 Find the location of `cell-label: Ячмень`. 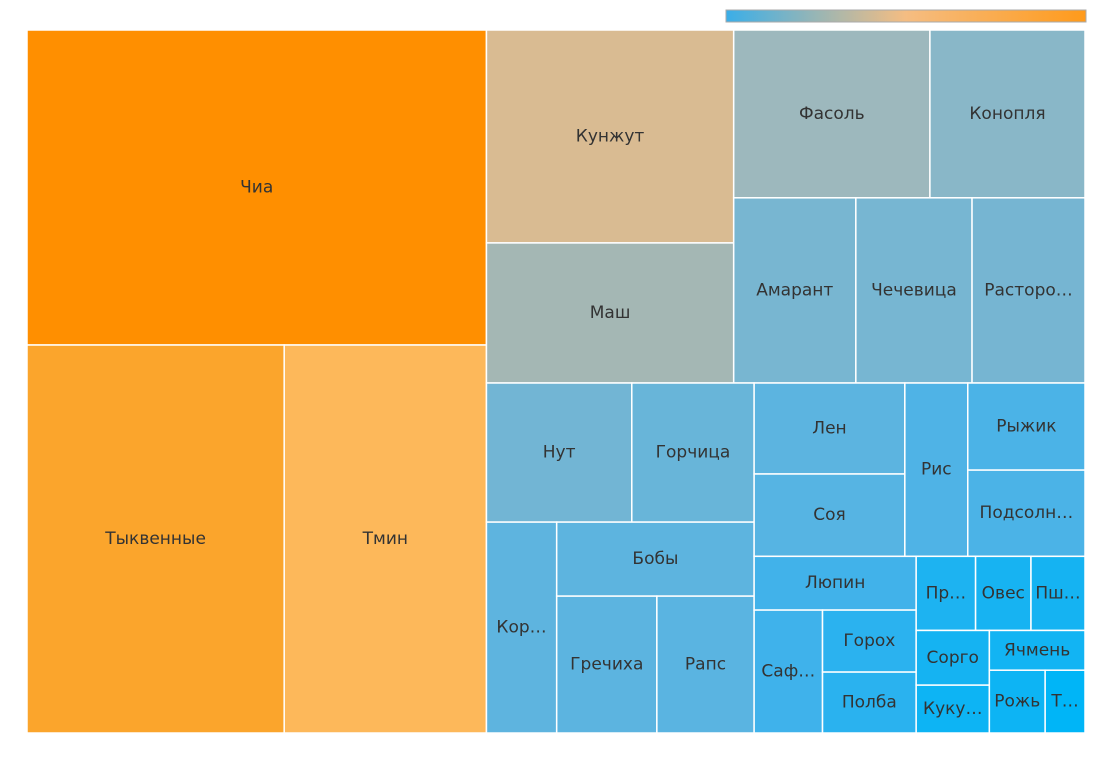

cell-label: Ячмень is located at coordinates (1037, 650).